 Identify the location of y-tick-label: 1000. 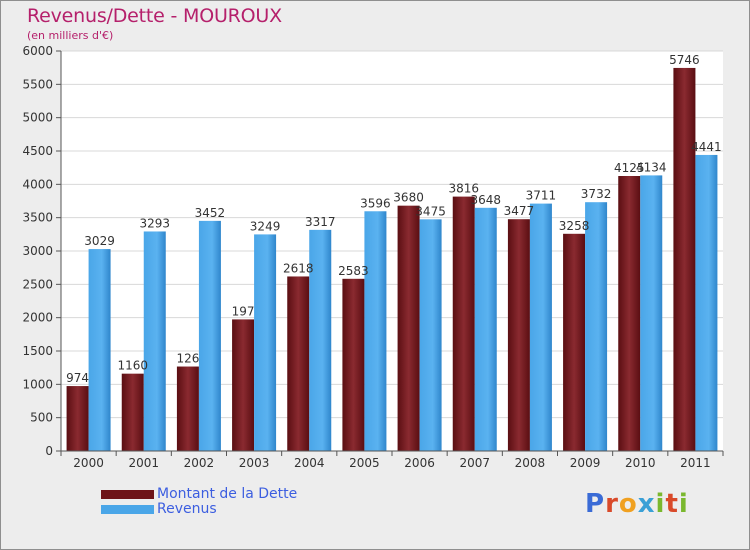
(37, 384).